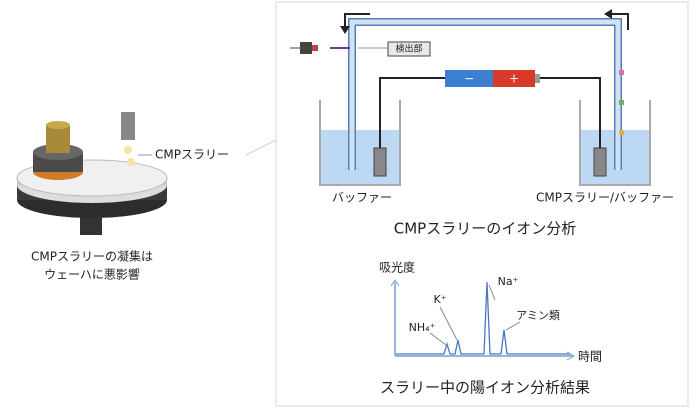  I want to click on peak-label: Na⁺, so click(508, 281).